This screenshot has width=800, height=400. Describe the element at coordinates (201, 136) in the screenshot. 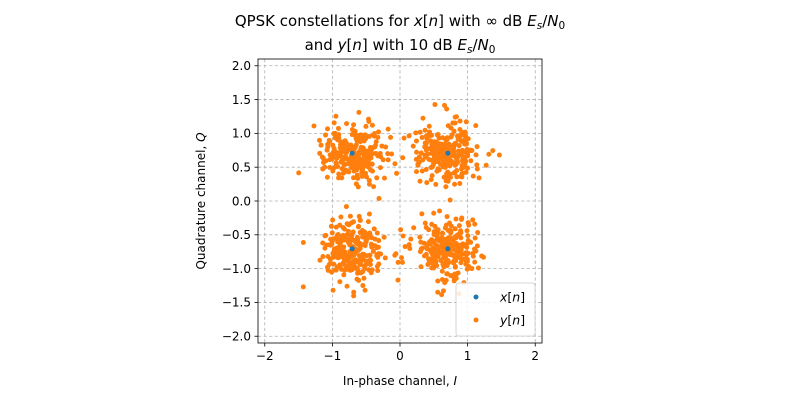

I see `y-axis-label-symbol: Q` at that location.